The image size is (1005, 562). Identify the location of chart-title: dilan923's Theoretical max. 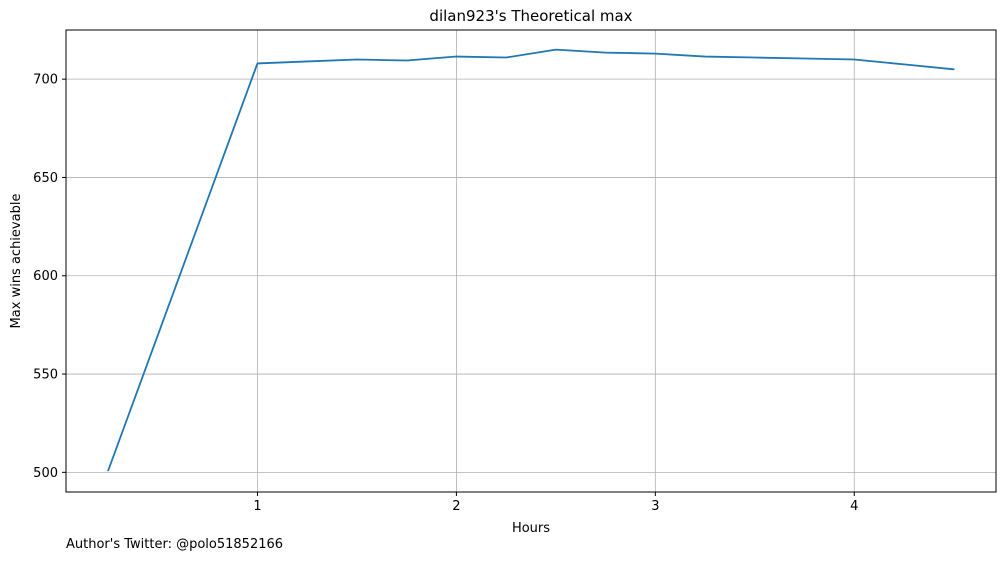
(530, 16).